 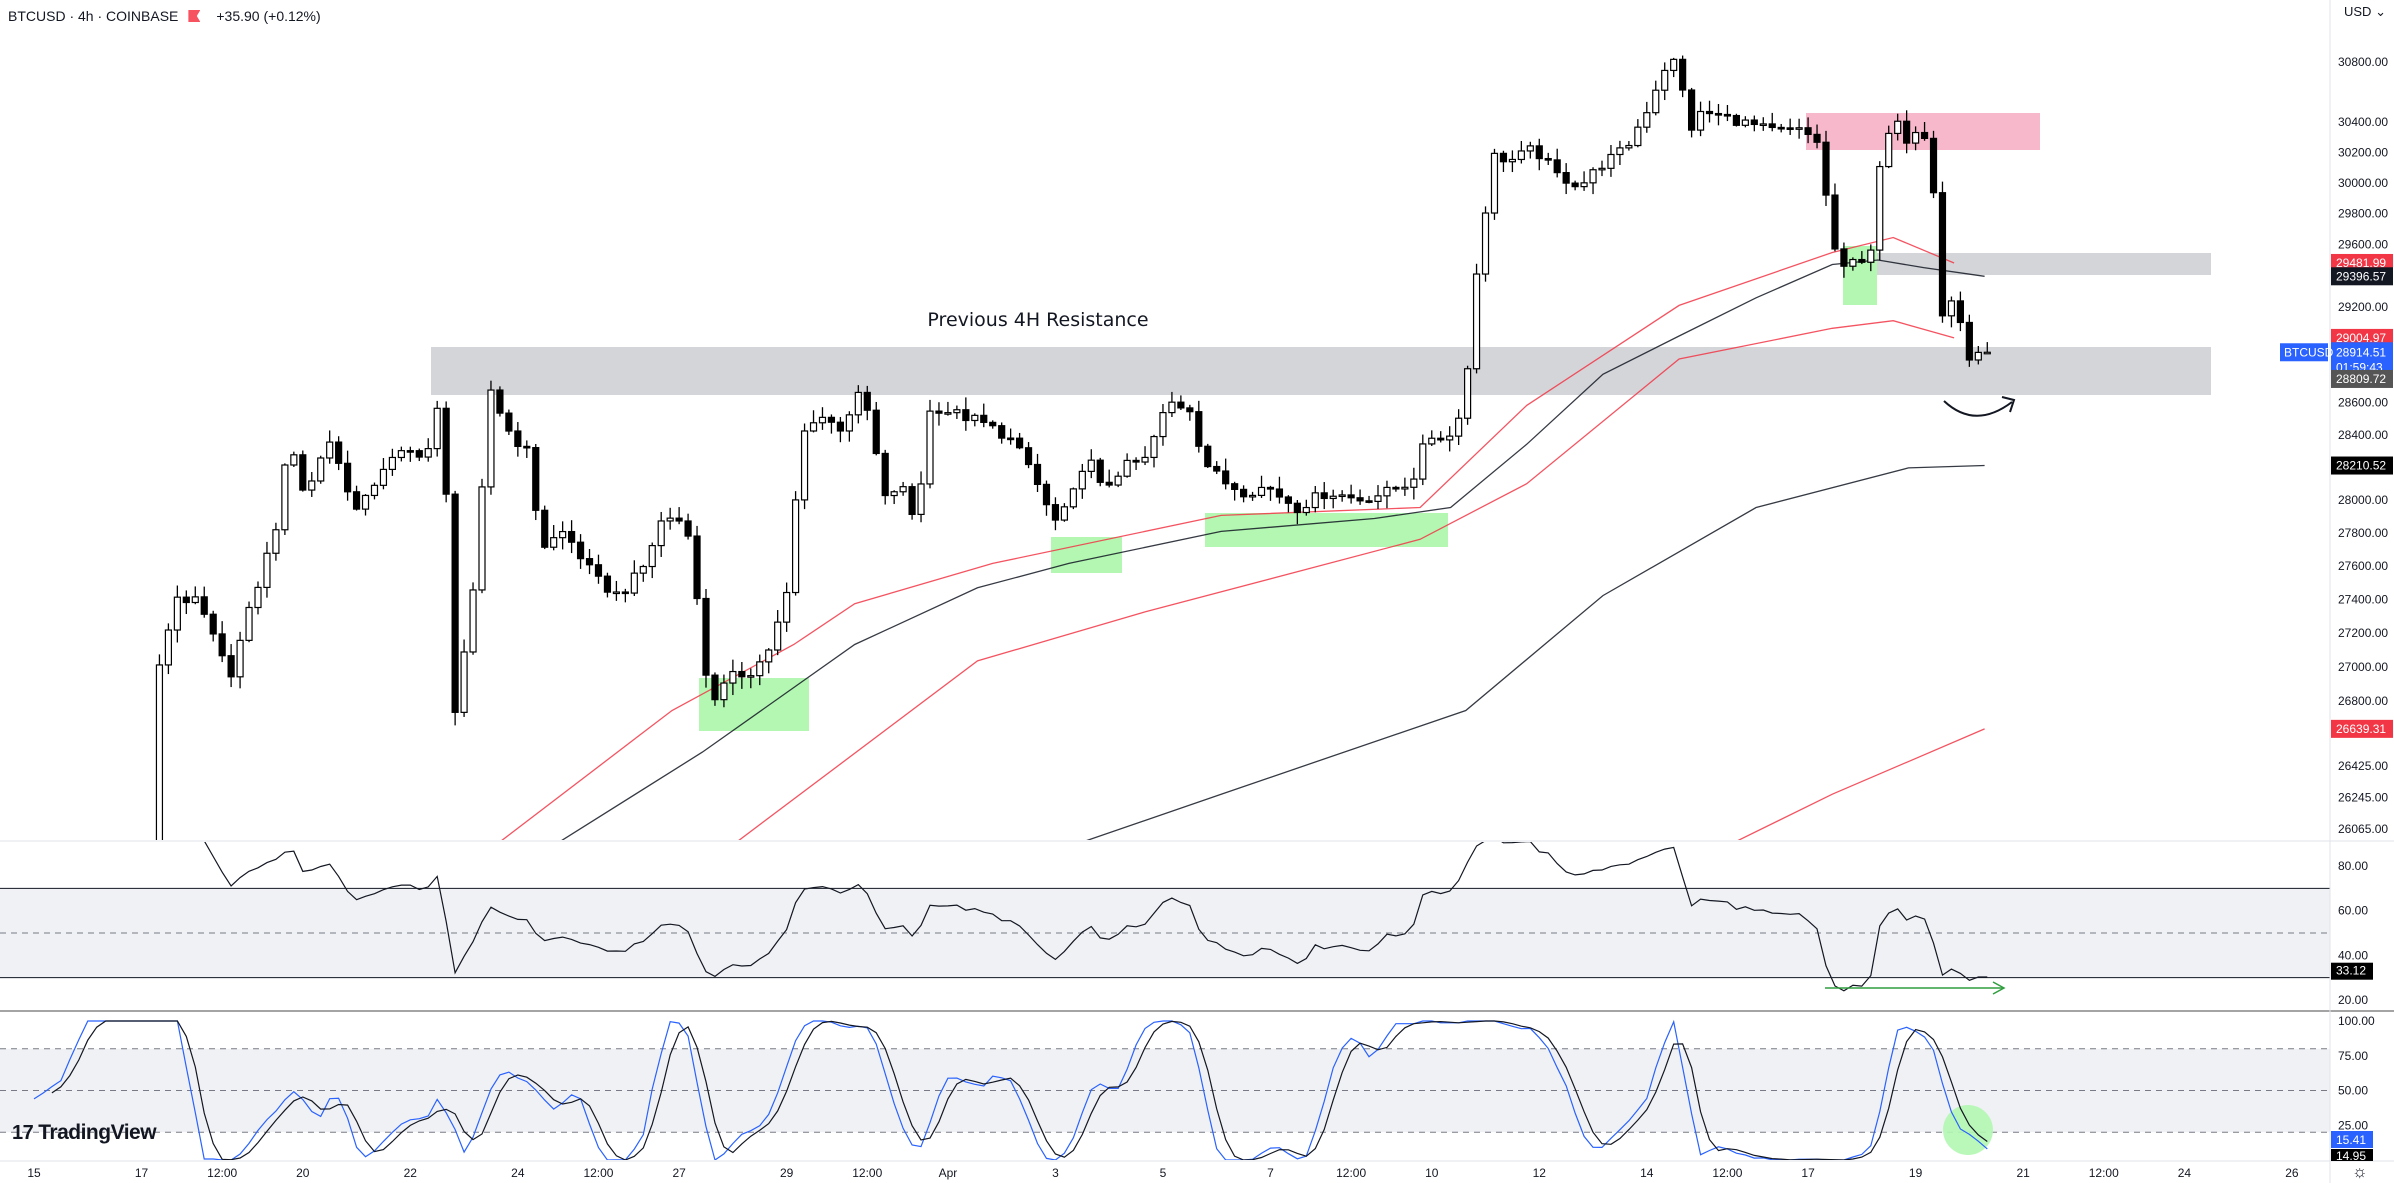 What do you see at coordinates (2304, 352) in the screenshot?
I see `symbol-tag` at bounding box center [2304, 352].